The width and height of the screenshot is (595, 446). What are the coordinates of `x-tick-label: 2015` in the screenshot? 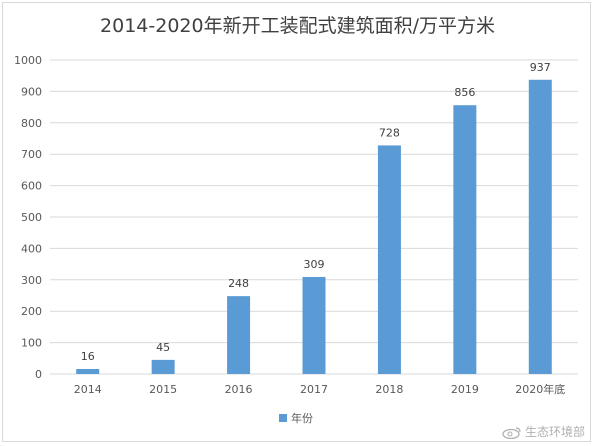 It's located at (163, 389).